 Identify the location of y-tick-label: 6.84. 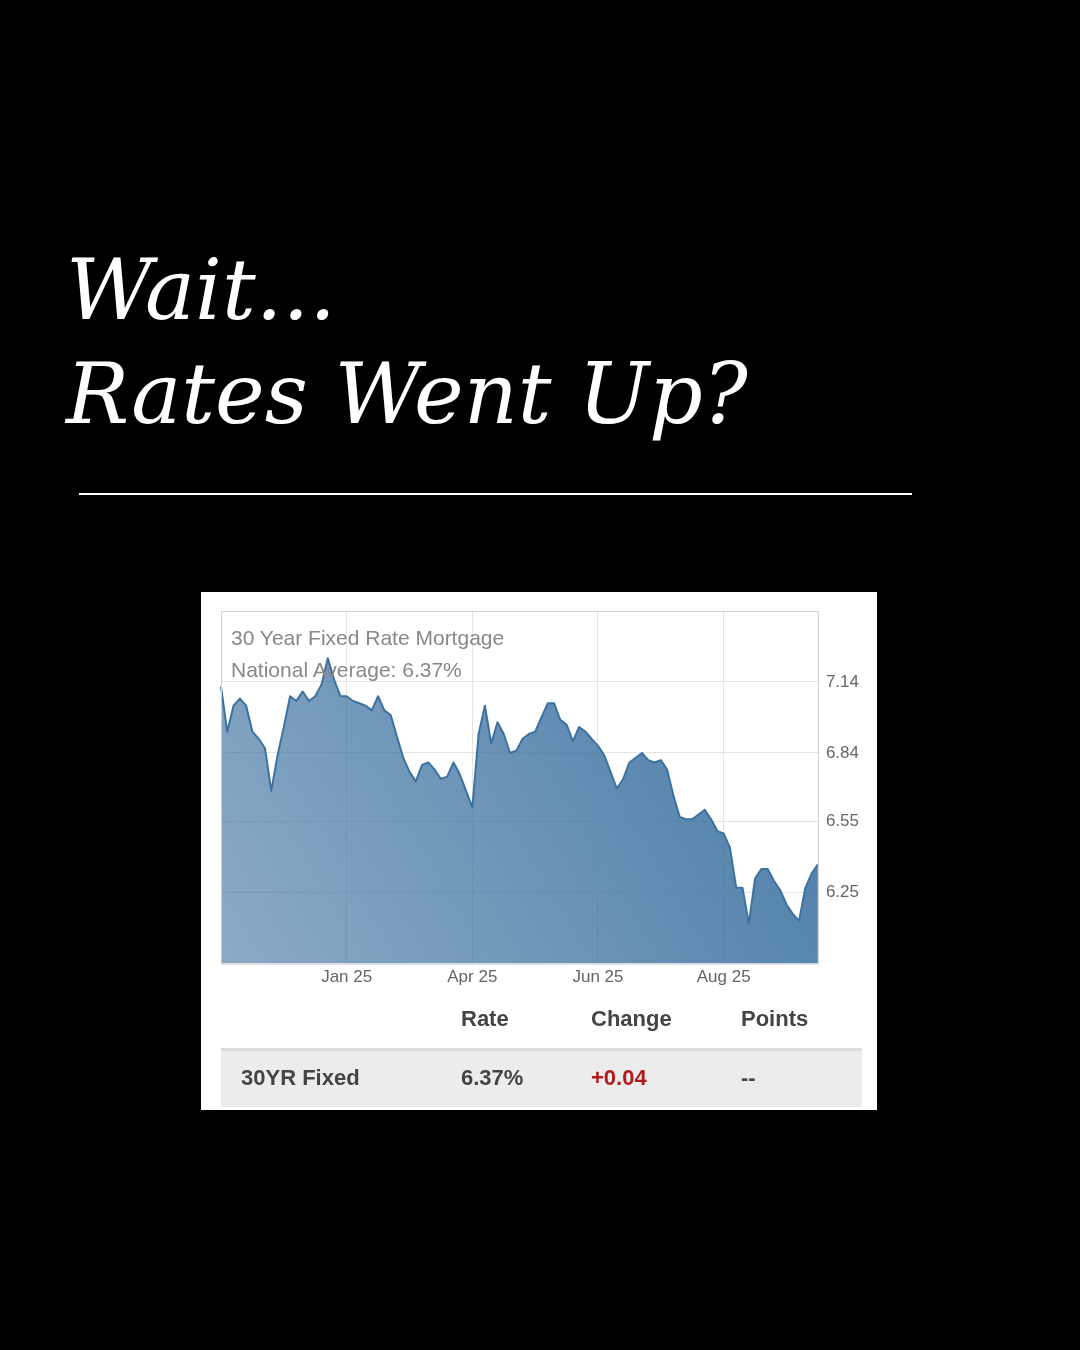
(842, 752).